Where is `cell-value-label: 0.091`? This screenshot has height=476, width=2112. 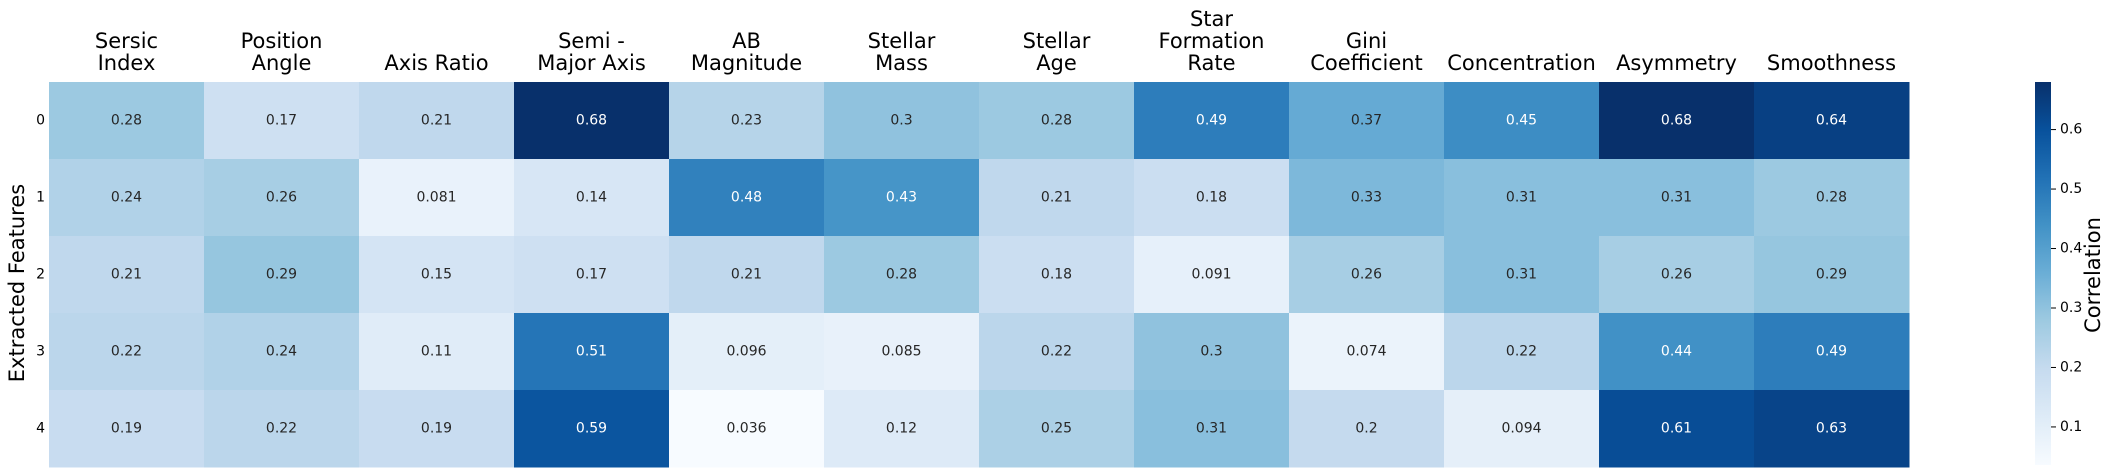
cell-value-label: 0.091 is located at coordinates (1211, 275).